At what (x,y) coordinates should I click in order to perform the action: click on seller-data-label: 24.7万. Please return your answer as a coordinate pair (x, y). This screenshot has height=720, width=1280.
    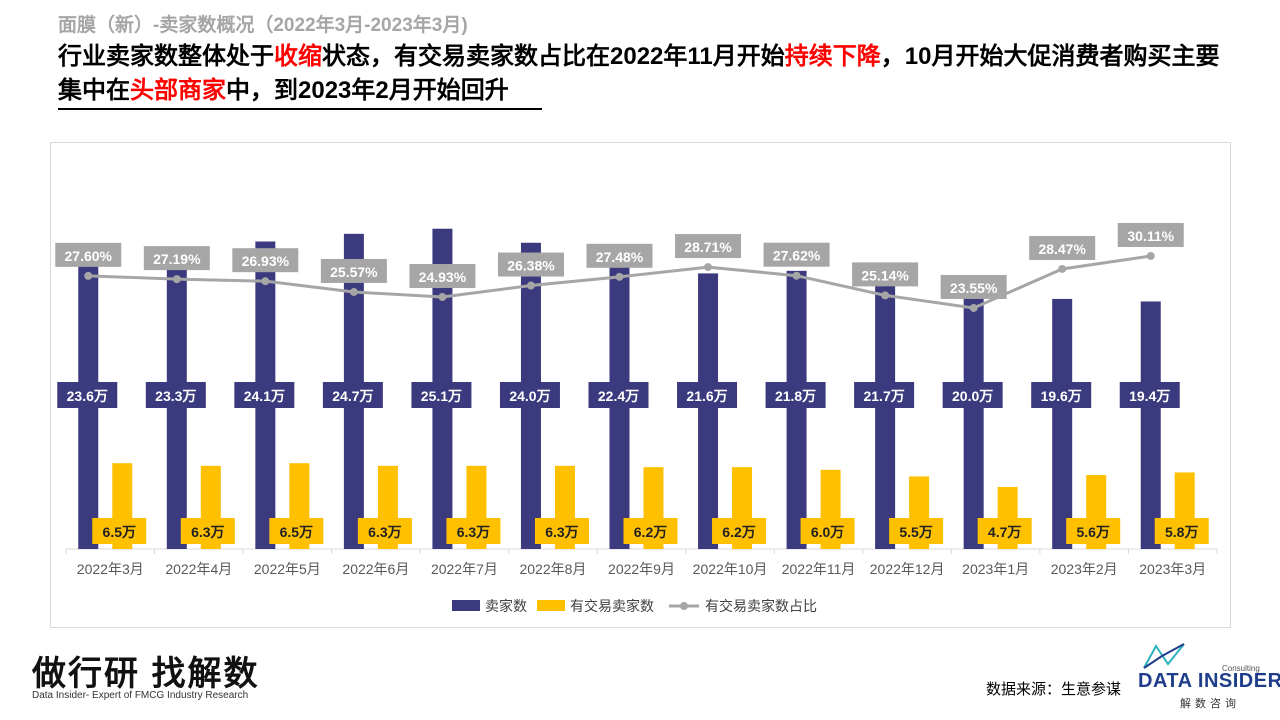
    Looking at the image, I should click on (352, 396).